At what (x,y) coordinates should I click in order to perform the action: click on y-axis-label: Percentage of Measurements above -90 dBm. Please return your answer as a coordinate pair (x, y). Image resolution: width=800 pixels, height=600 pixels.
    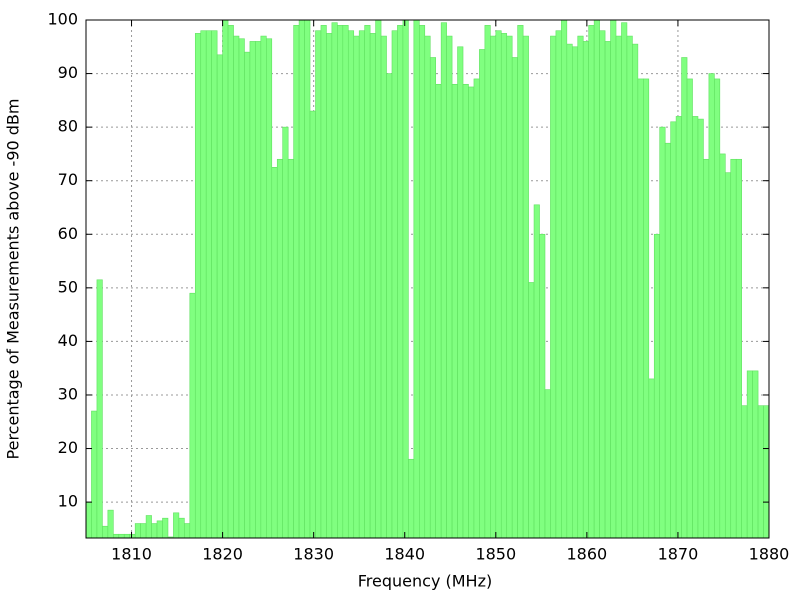
    Looking at the image, I should click on (13, 279).